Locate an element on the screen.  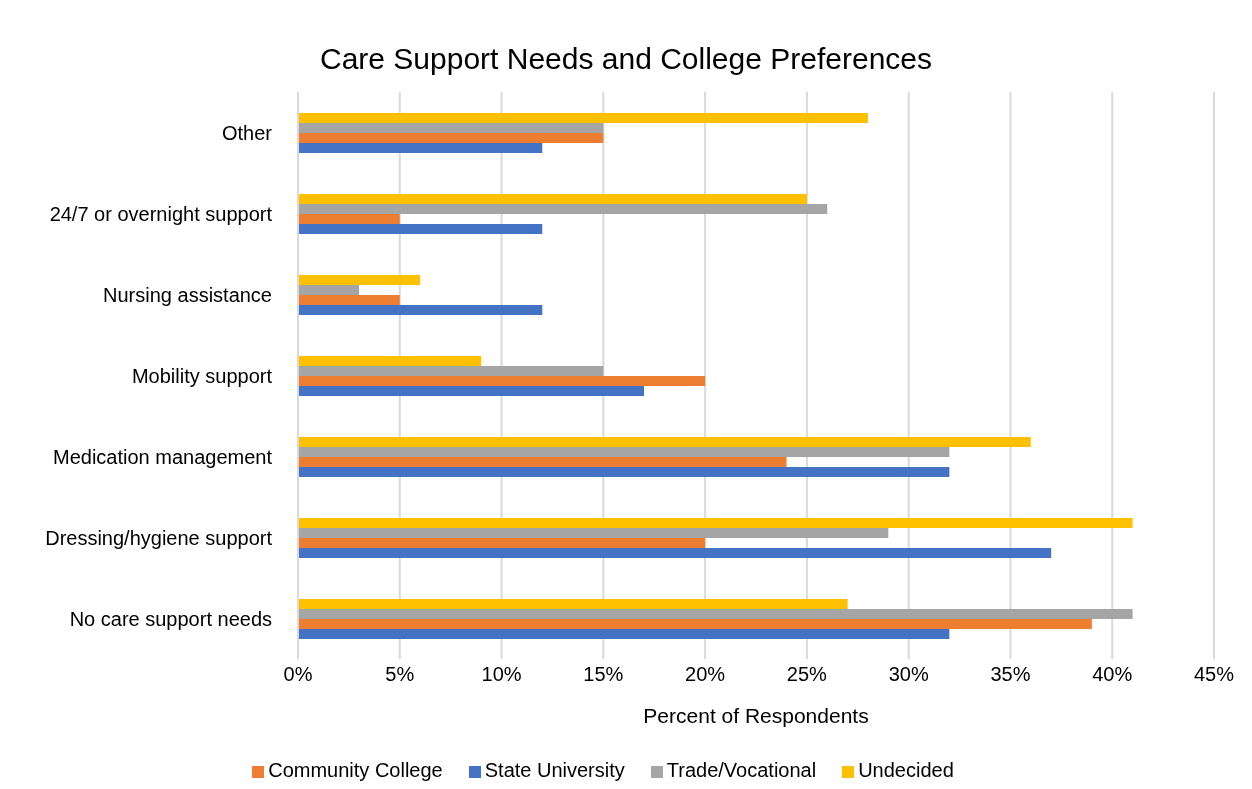
x-tick-label: 45% is located at coordinates (1214, 674).